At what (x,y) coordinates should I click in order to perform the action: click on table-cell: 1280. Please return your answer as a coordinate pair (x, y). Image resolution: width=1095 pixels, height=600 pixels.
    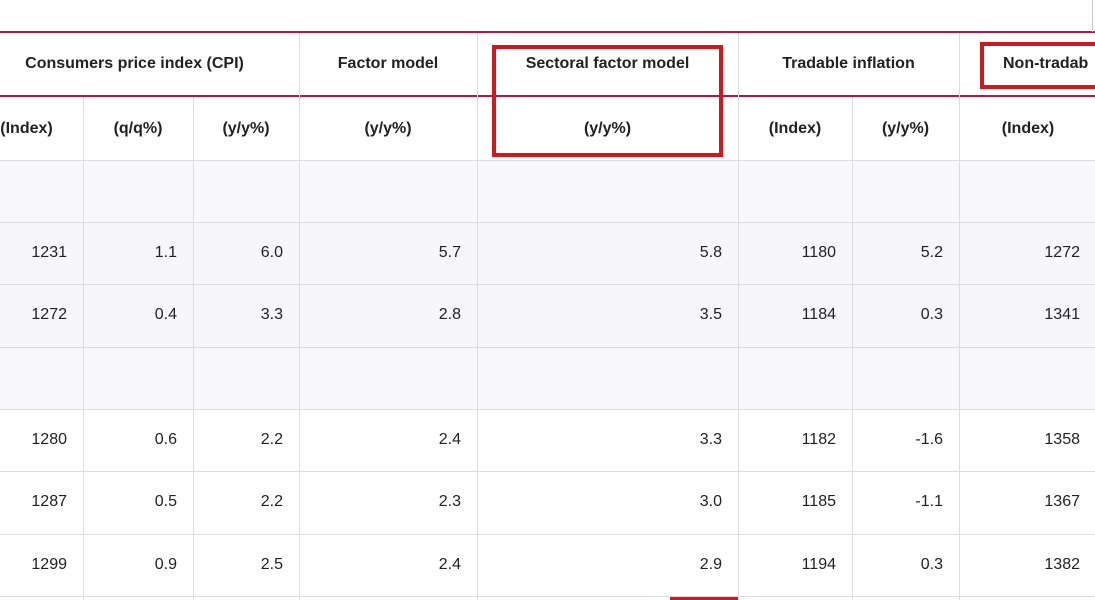
    Looking at the image, I should click on (49, 439).